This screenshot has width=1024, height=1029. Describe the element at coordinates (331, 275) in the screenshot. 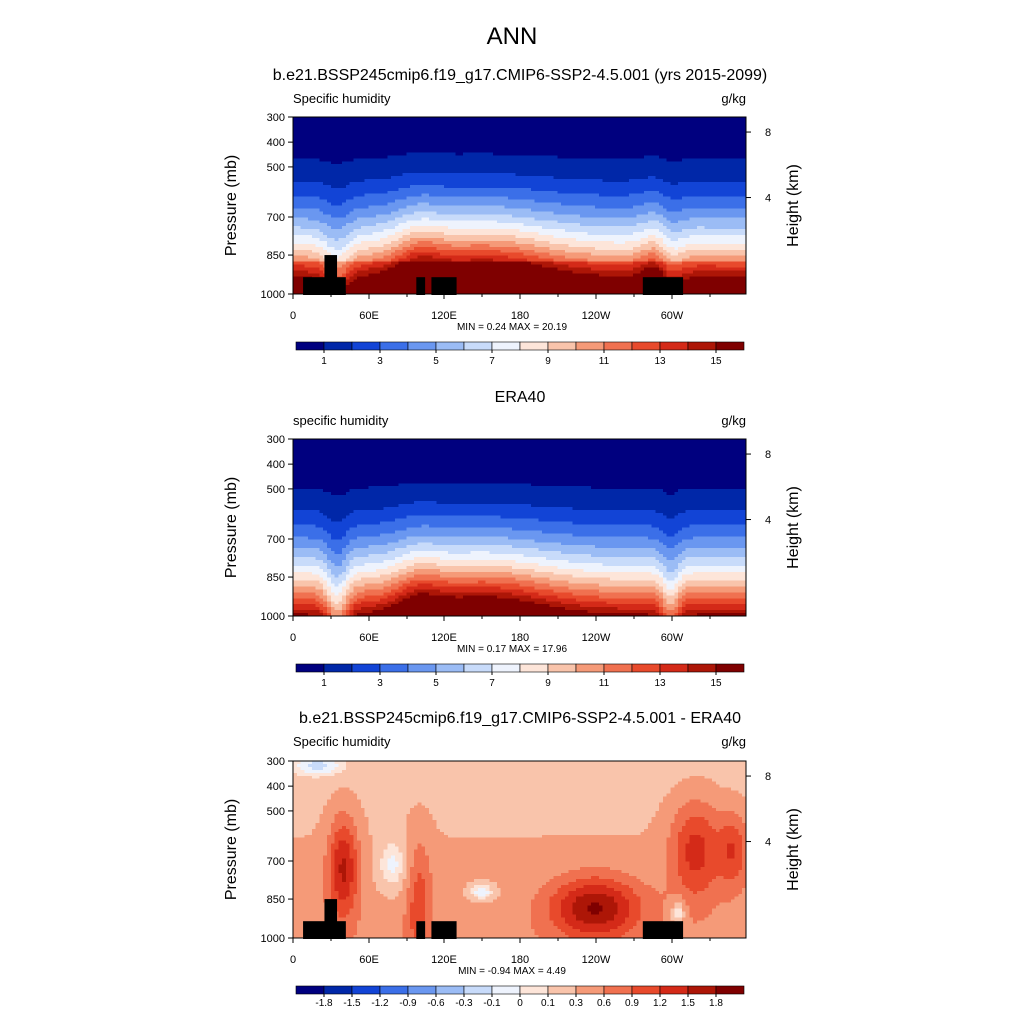

I see `land-mask` at that location.